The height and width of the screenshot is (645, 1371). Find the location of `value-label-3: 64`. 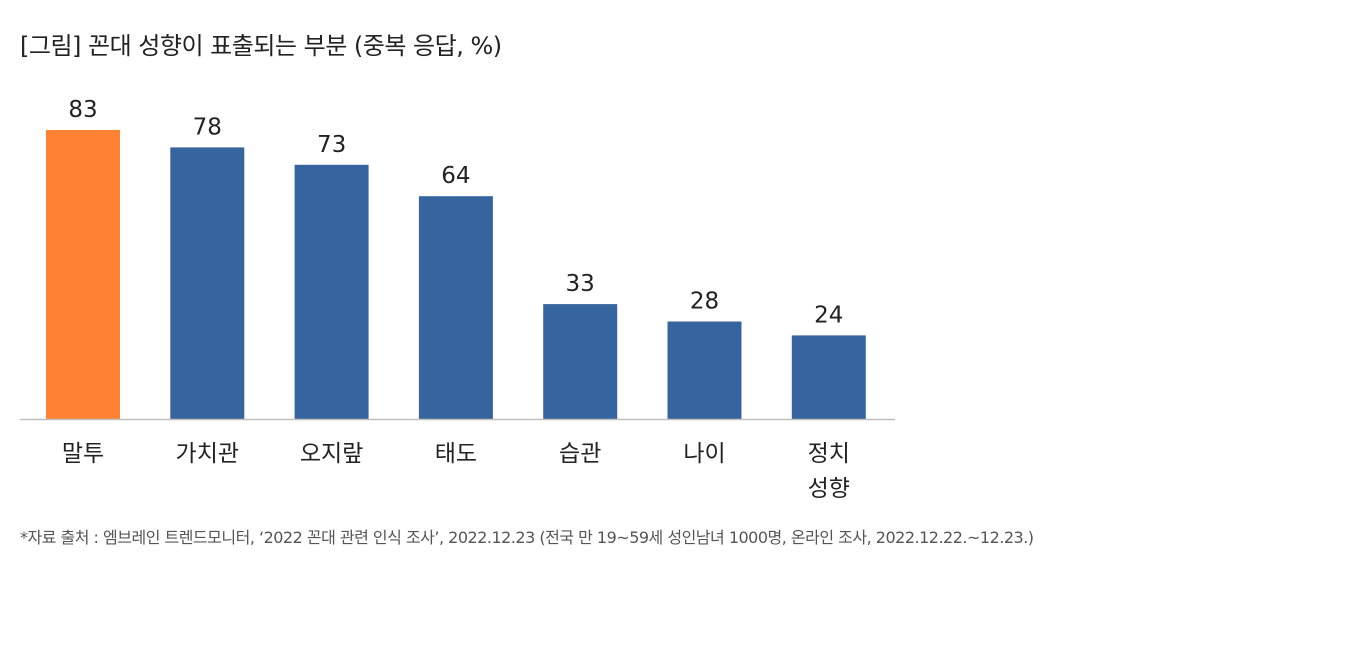

value-label-3: 64 is located at coordinates (455, 176).